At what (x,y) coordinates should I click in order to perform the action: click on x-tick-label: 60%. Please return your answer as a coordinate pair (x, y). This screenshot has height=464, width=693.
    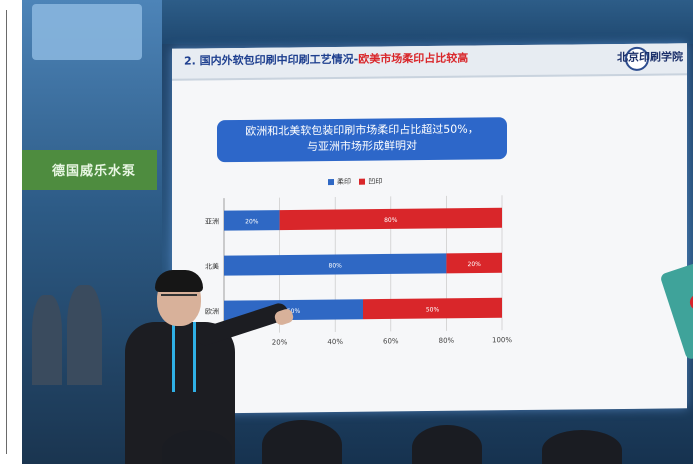
    Looking at the image, I should click on (391, 341).